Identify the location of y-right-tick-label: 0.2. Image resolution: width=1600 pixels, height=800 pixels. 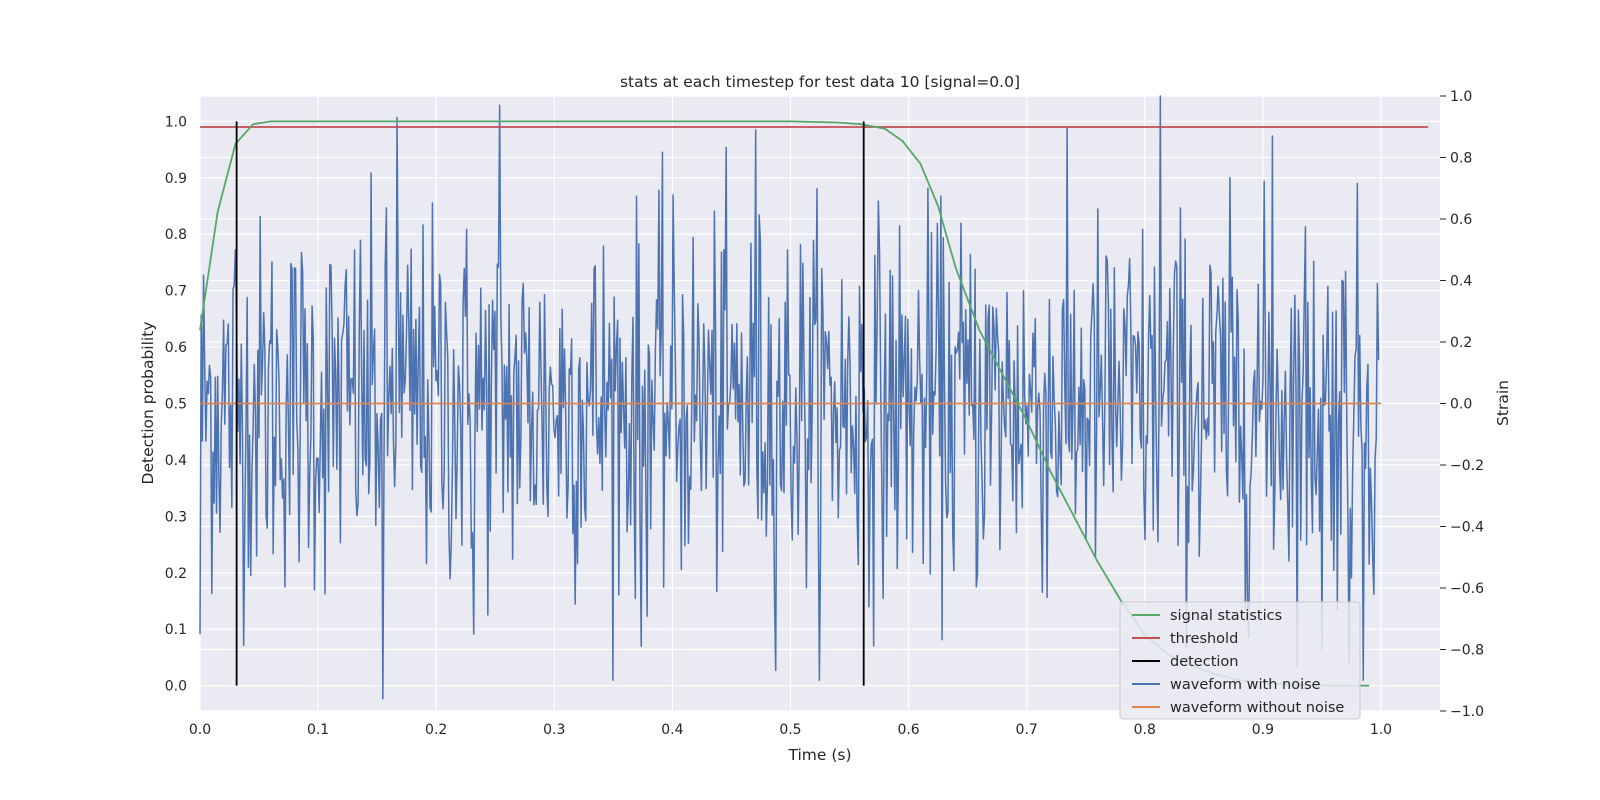
(1461, 343).